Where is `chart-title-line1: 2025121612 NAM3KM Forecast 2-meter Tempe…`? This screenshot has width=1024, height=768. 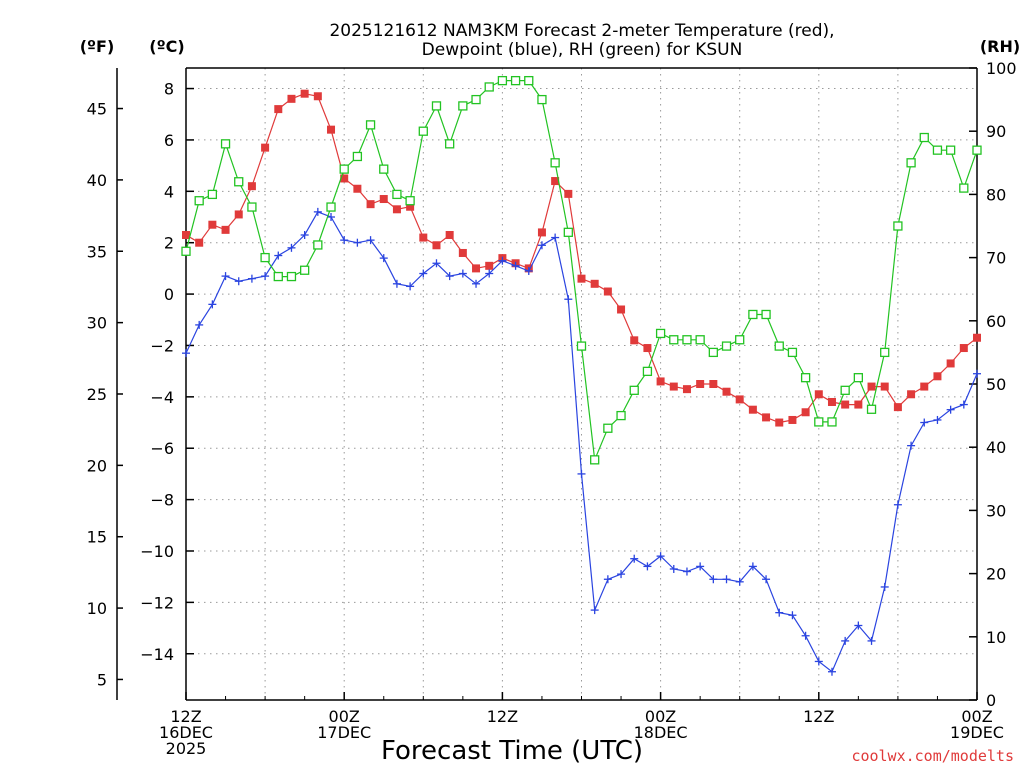 chart-title-line1: 2025121612 NAM3KM Forecast 2-meter Tempe… is located at coordinates (581, 31).